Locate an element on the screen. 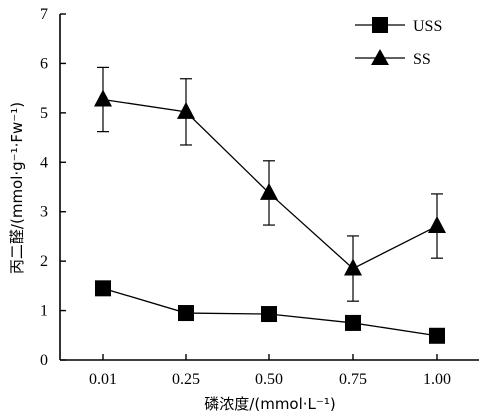  x-tick-label: 0.01 is located at coordinates (103, 379).